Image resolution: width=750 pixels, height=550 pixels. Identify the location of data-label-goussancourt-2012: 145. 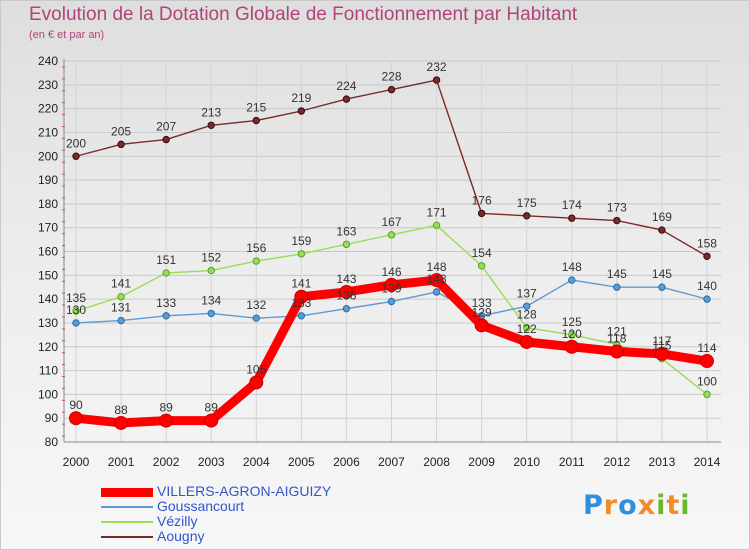
(617, 274).